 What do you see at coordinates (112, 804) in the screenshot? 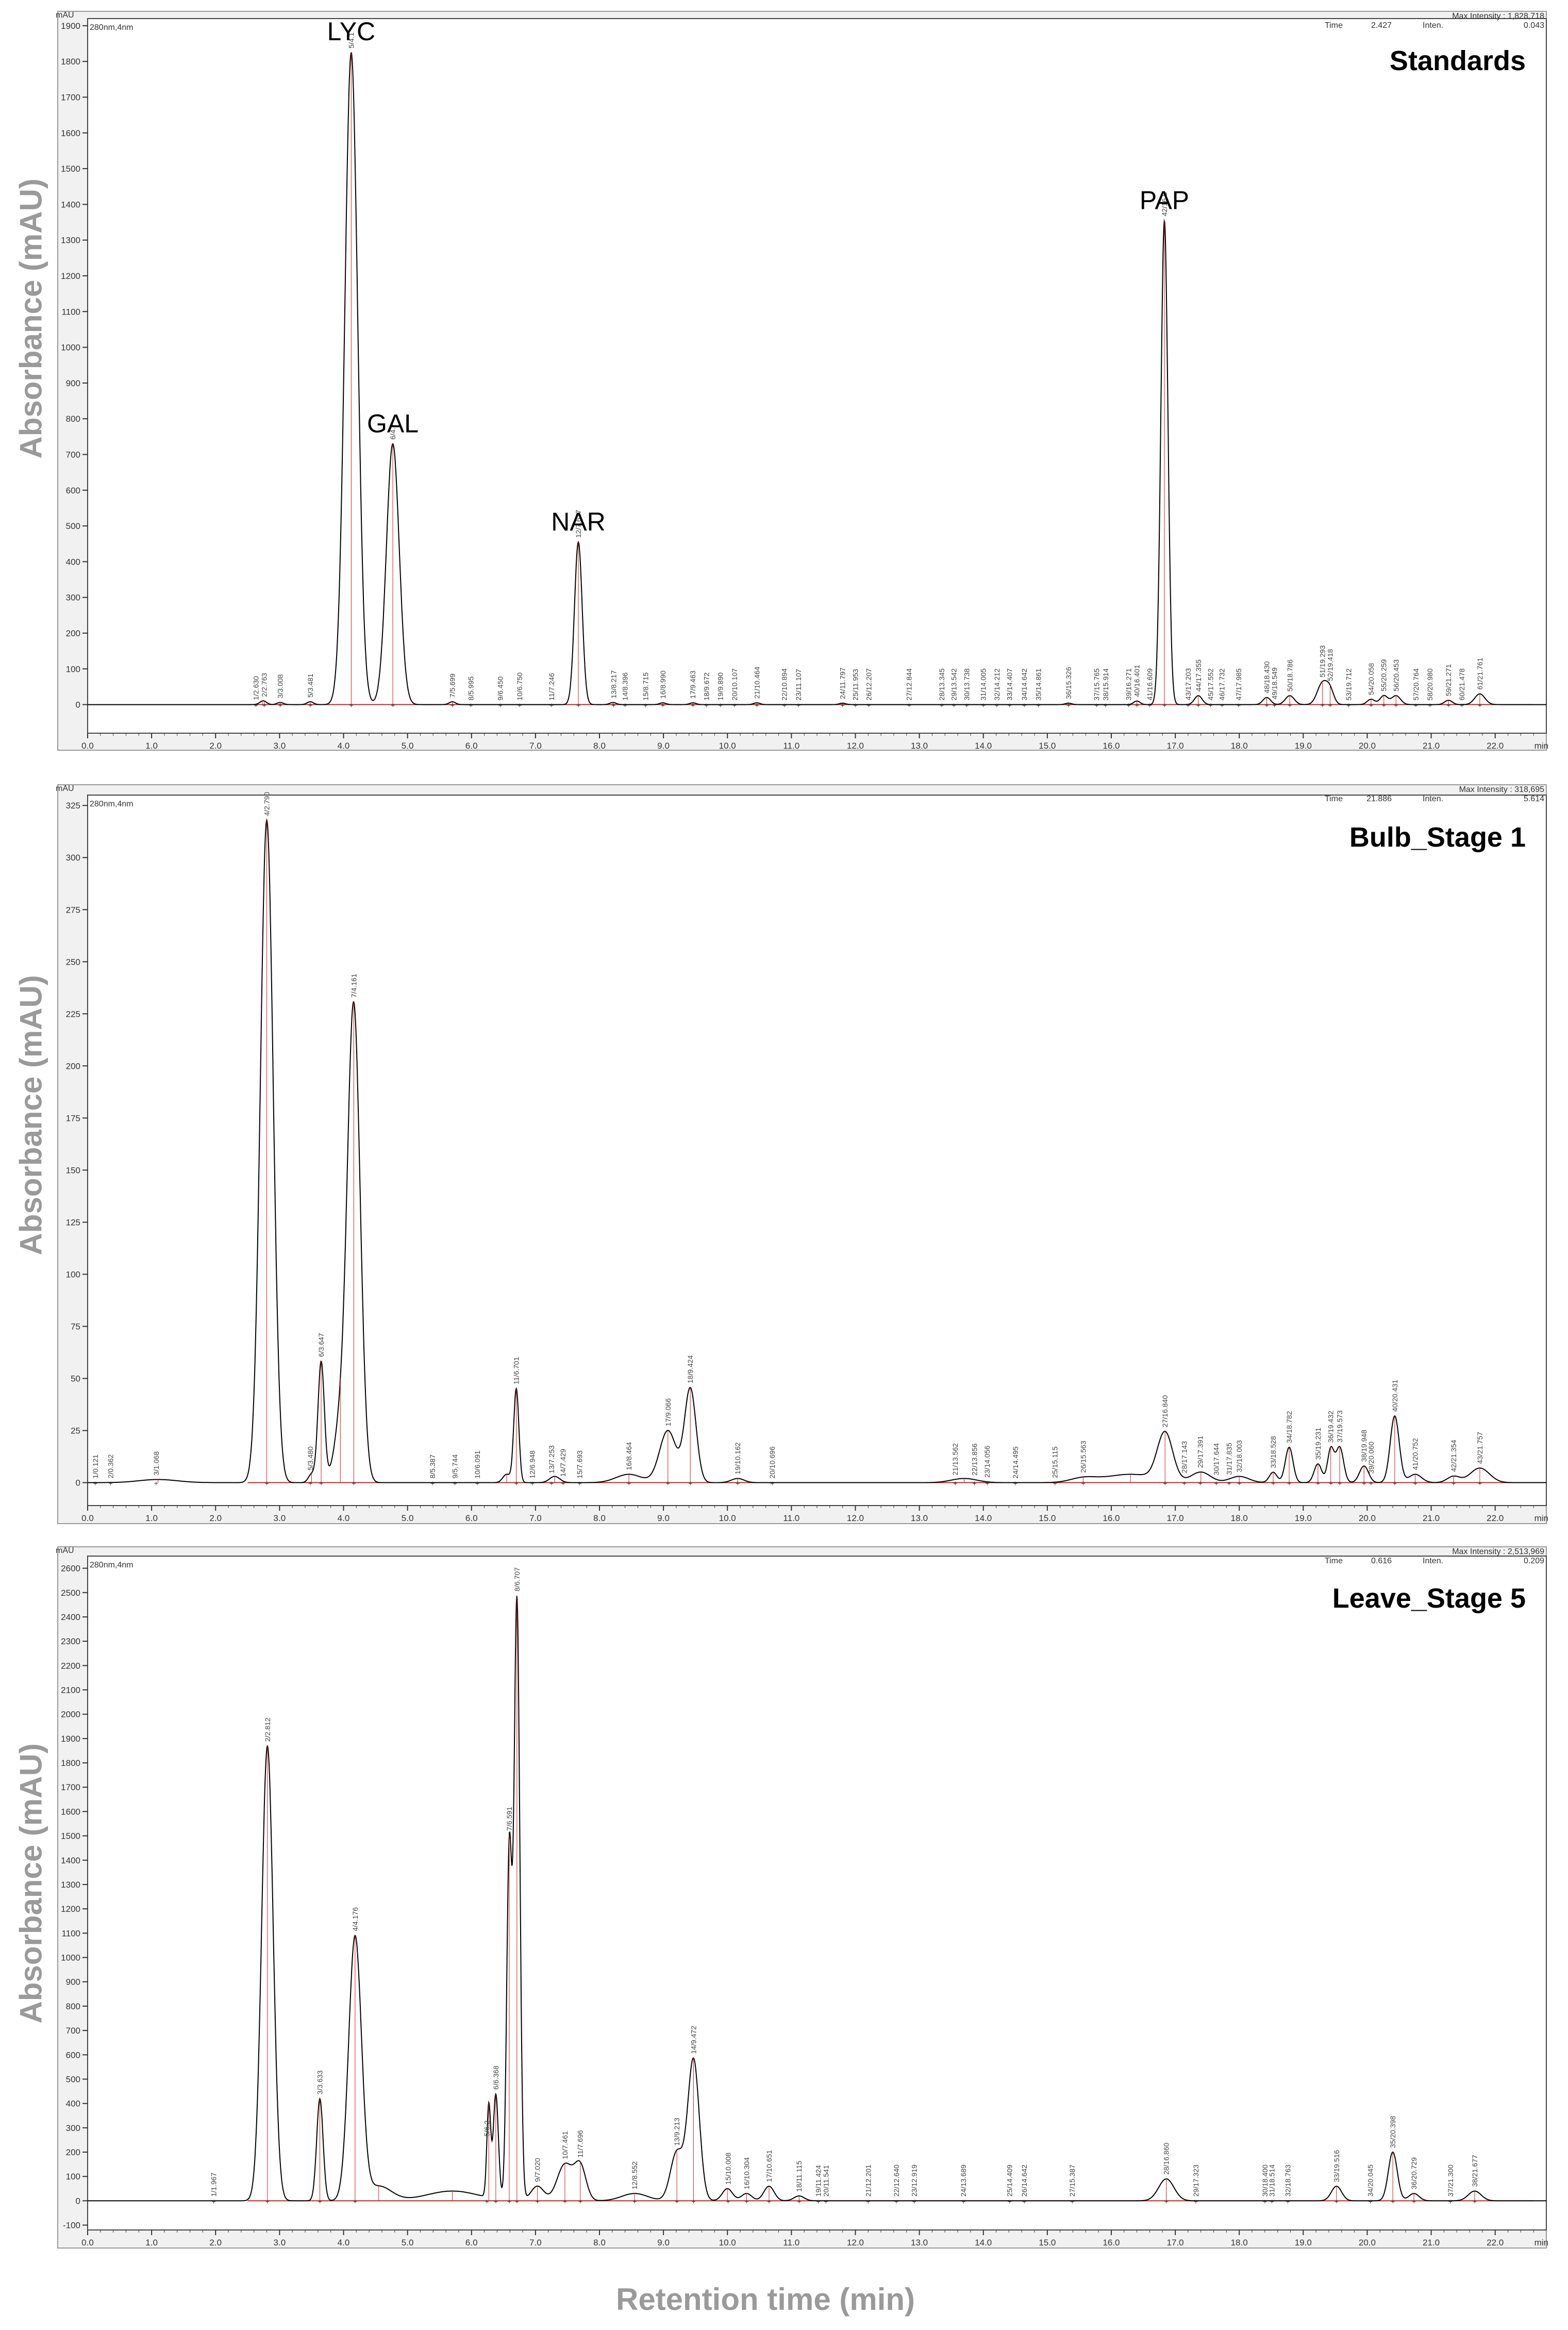
I see `channel-label: 280nm,4nm` at bounding box center [112, 804].